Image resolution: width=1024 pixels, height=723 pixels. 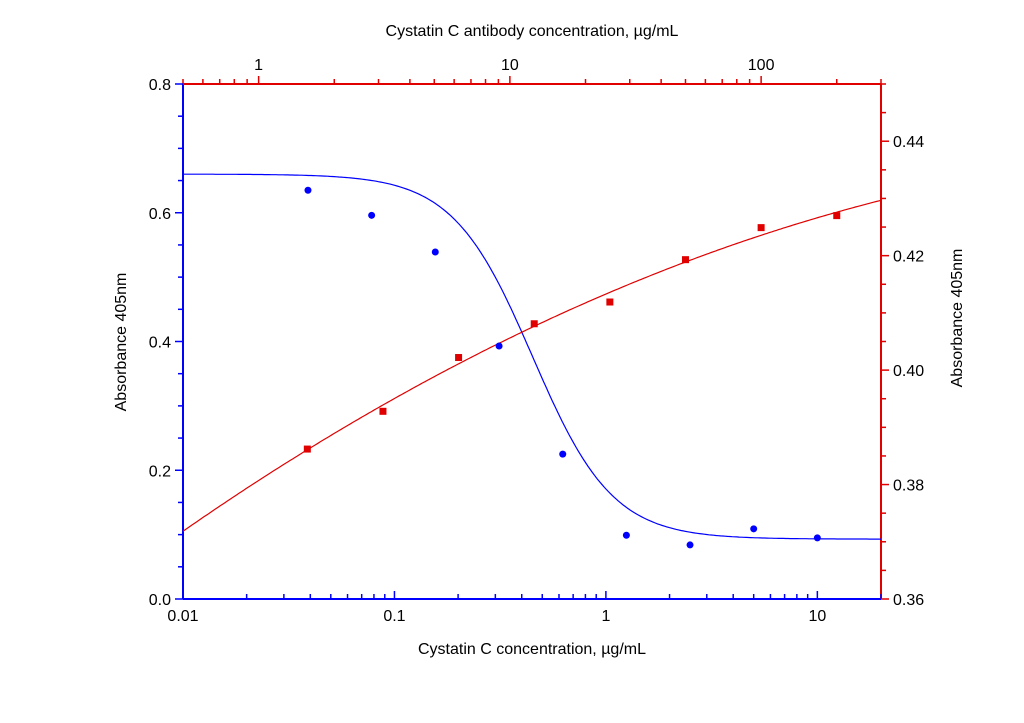 I want to click on x2-axis-label: Cystatin C antibody concentration, µg/mL, so click(x=532, y=31).